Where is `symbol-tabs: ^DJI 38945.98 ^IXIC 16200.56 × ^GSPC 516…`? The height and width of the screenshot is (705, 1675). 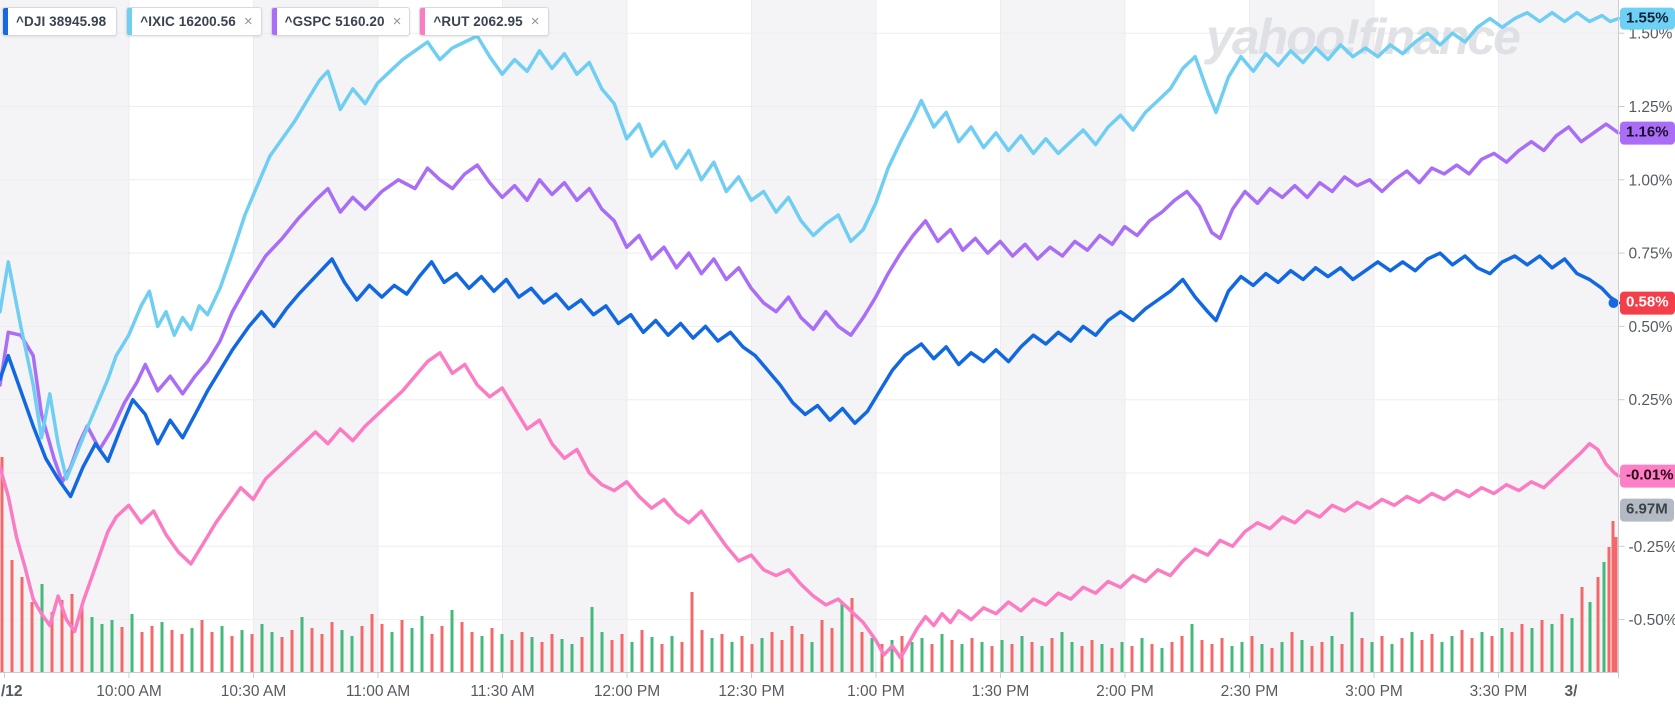
symbol-tabs: ^DJI 38945.98 ^IXIC 16200.56 × ^GSPC 516… is located at coordinates (275, 21).